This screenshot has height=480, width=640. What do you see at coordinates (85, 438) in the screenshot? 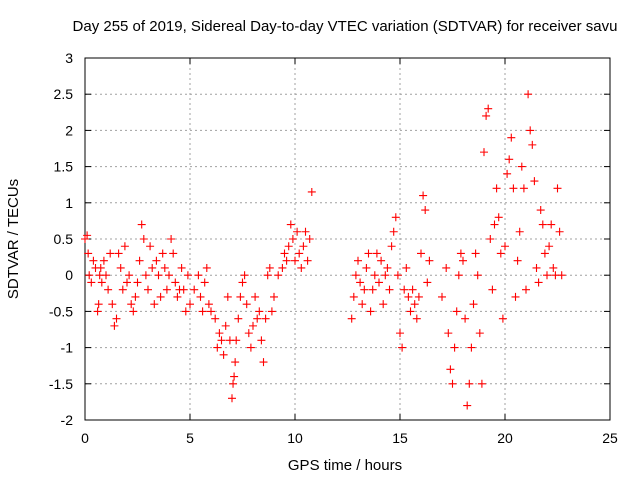
I see `x-tick-label: 0` at bounding box center [85, 438].